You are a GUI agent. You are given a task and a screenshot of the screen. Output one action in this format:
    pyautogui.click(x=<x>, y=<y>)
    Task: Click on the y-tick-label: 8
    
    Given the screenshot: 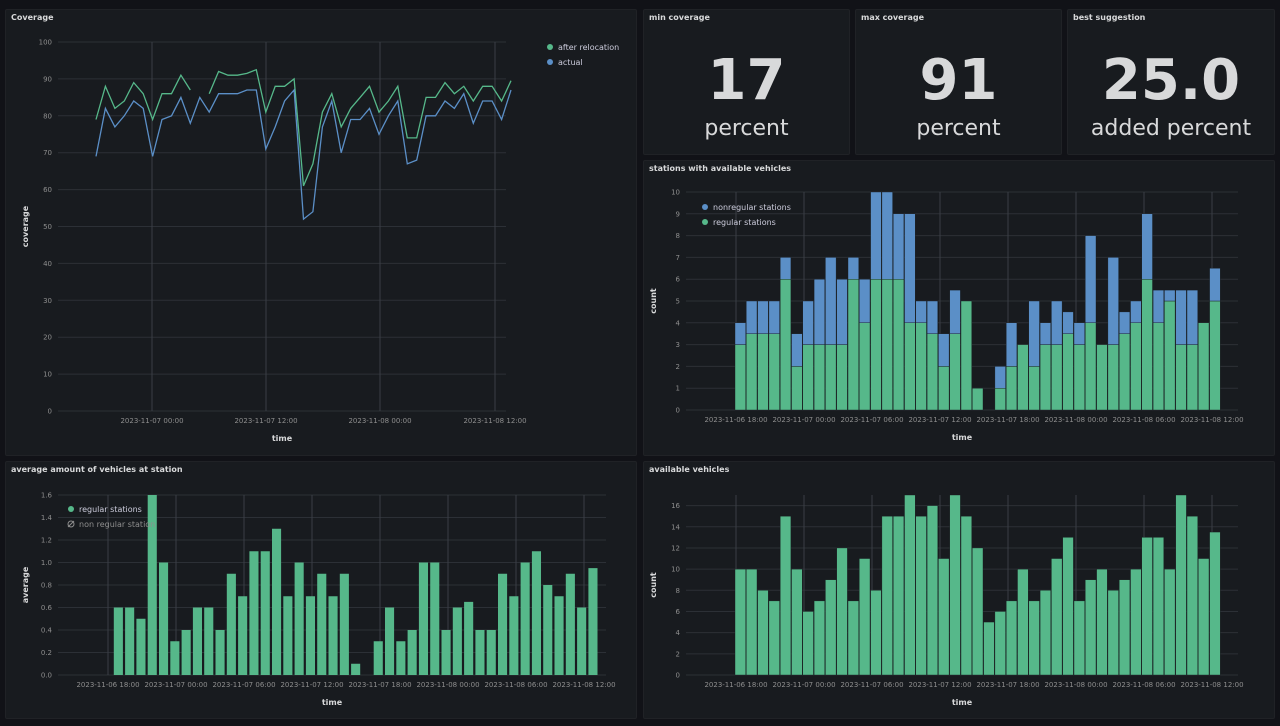 What is the action you would take?
    pyautogui.click(x=678, y=236)
    